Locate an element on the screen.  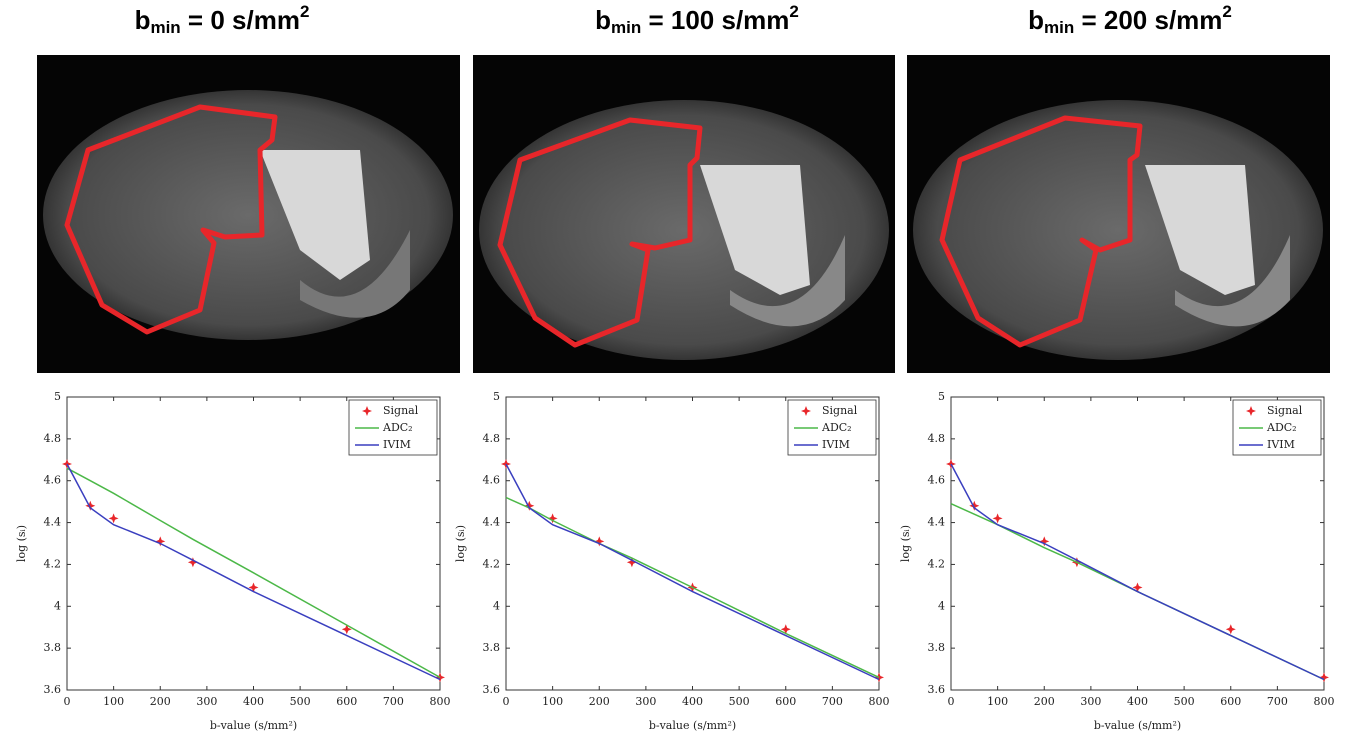
title-text: = 0 s/mm is located at coordinates (240, 20).